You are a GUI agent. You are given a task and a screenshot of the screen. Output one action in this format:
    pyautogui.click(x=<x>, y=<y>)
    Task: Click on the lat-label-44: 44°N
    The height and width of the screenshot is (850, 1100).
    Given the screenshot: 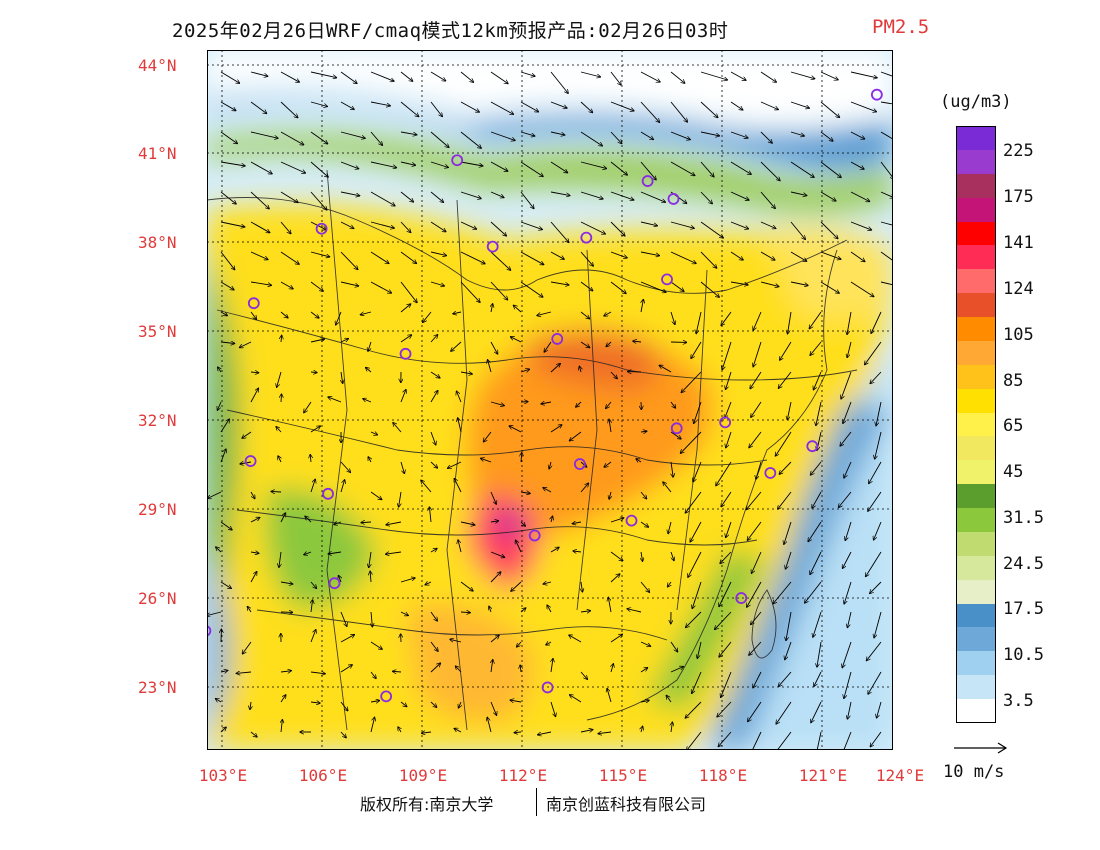 What is the action you would take?
    pyautogui.click(x=157, y=65)
    